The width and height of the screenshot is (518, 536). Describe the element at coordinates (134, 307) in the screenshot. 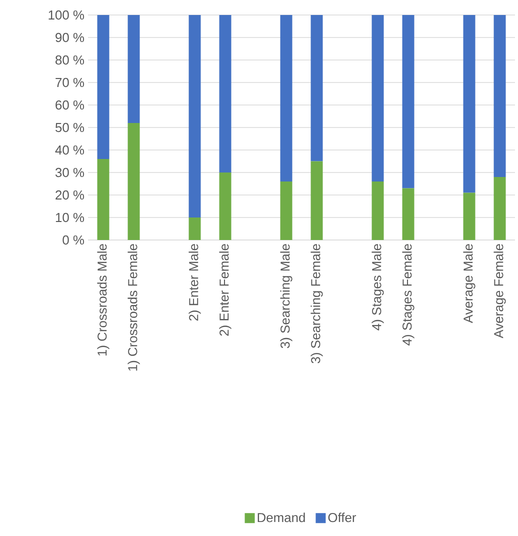

I see `x-tick-label: 1) Crossroads Female` at that location.